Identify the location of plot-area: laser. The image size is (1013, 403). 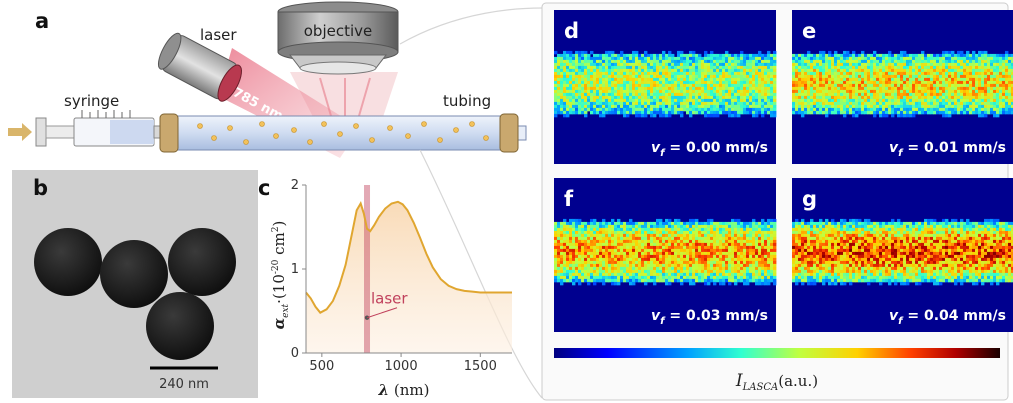
(409, 269).